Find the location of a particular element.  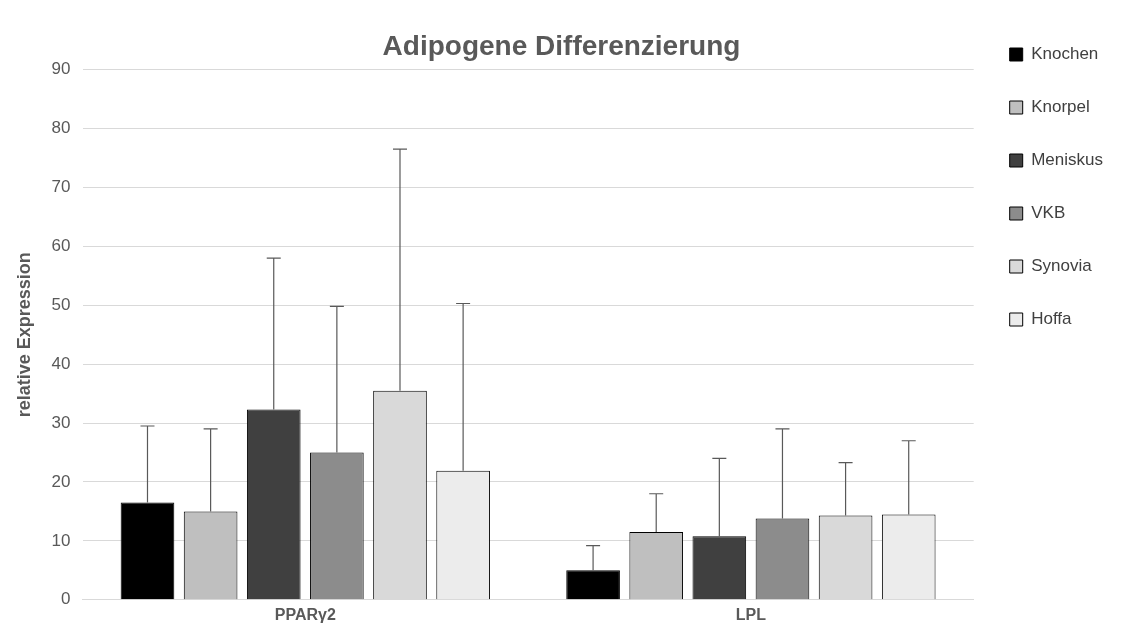

y-tick-label: 70 is located at coordinates (61, 187).